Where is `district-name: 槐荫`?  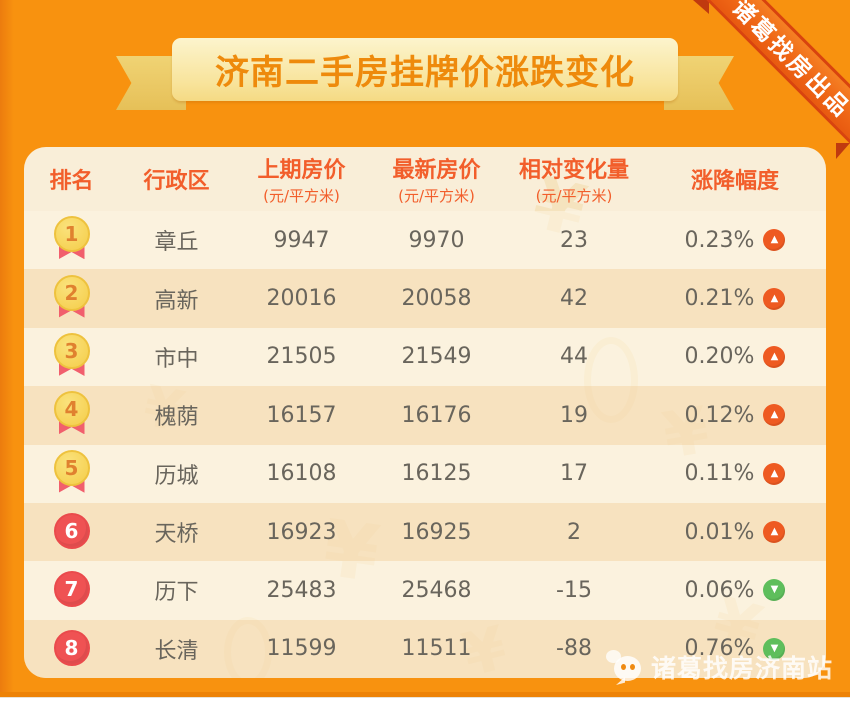
district-name: 槐荫 is located at coordinates (176, 418).